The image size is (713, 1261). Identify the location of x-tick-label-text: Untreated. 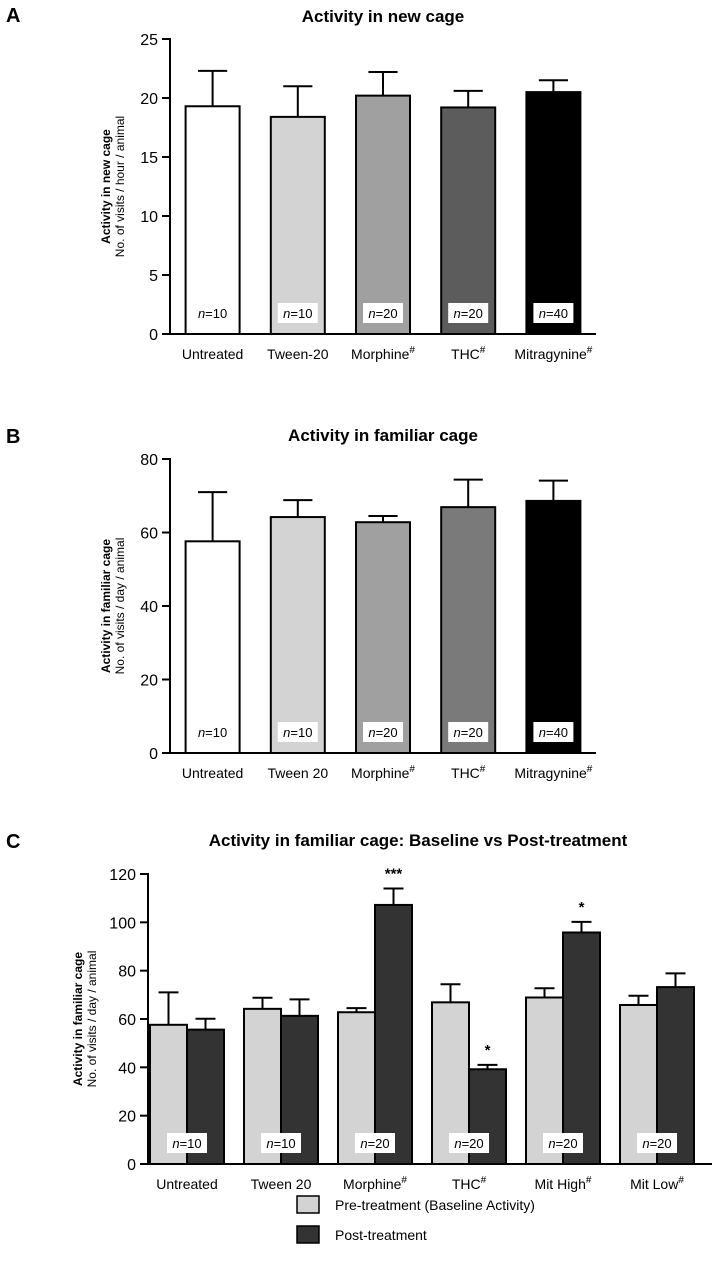
(186, 1184).